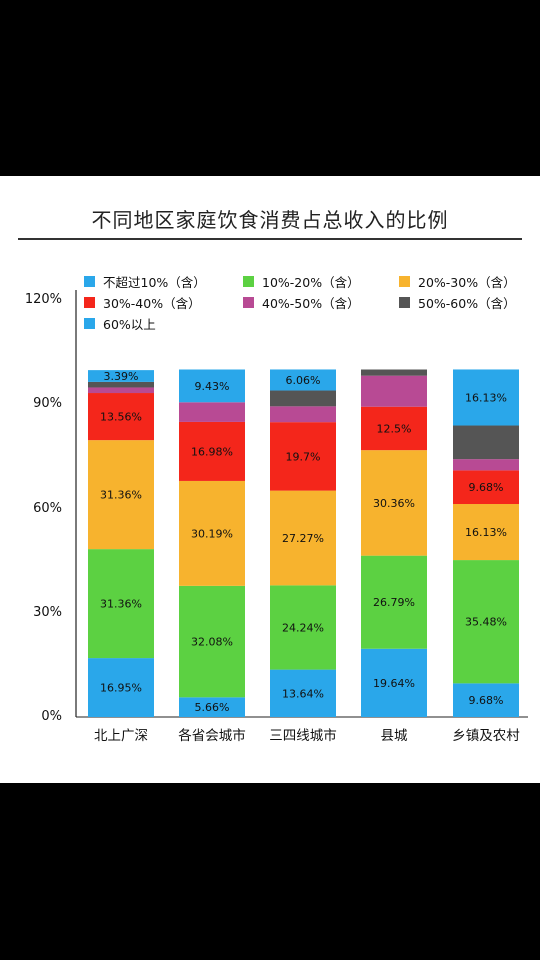 This screenshot has height=960, width=540. Describe the element at coordinates (311, 303) in the screenshot. I see `legend-label: 40%-50%（含）` at that location.